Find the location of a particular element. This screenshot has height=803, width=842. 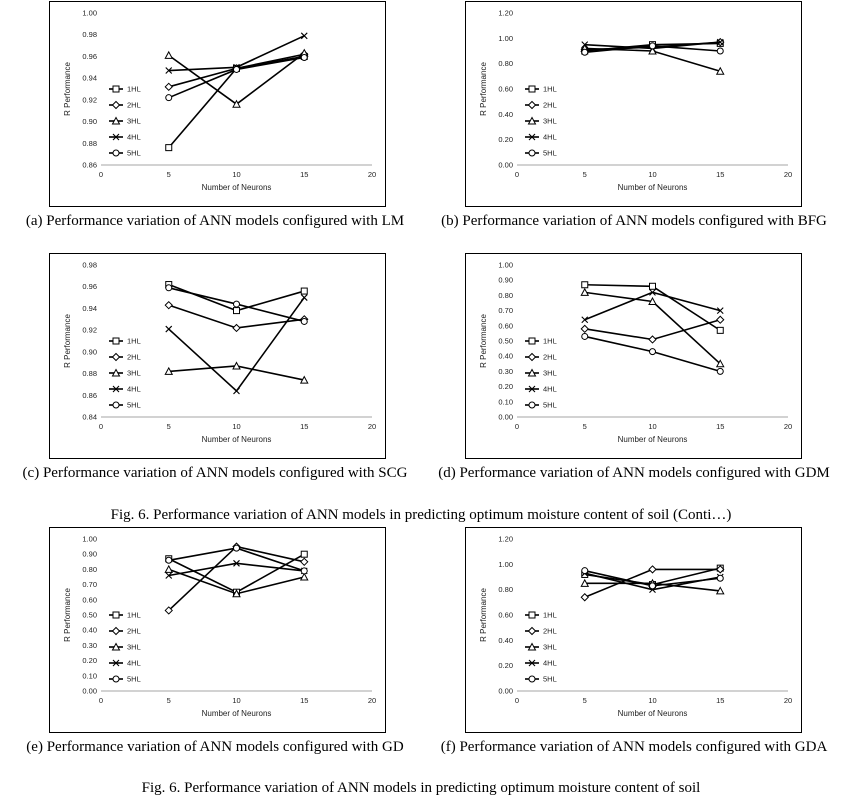

legend-label: 4HL is located at coordinates (550, 663).